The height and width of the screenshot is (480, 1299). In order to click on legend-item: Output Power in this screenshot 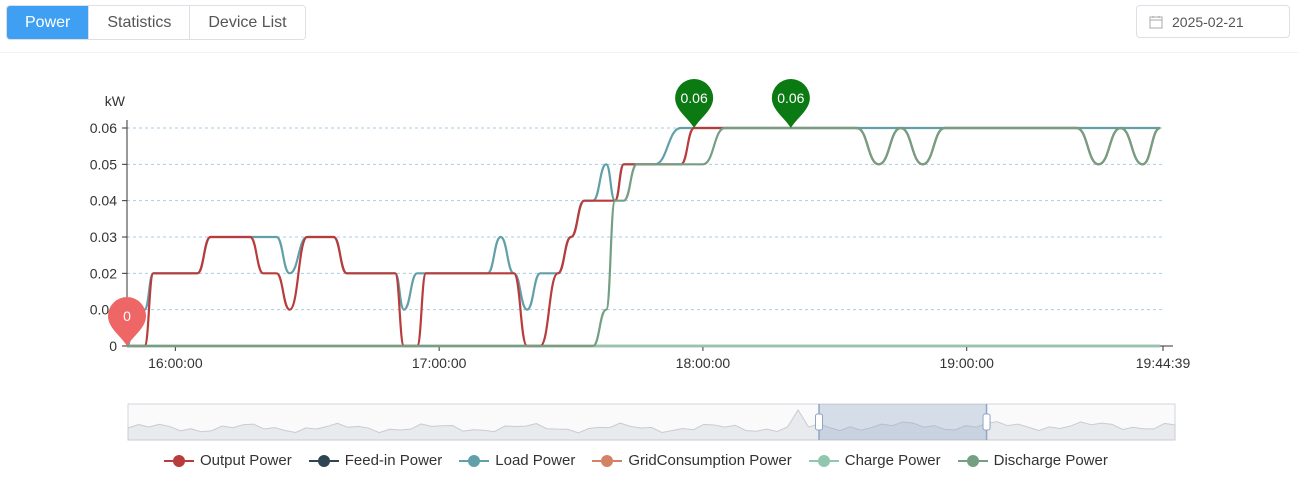, I will do `click(228, 460)`.